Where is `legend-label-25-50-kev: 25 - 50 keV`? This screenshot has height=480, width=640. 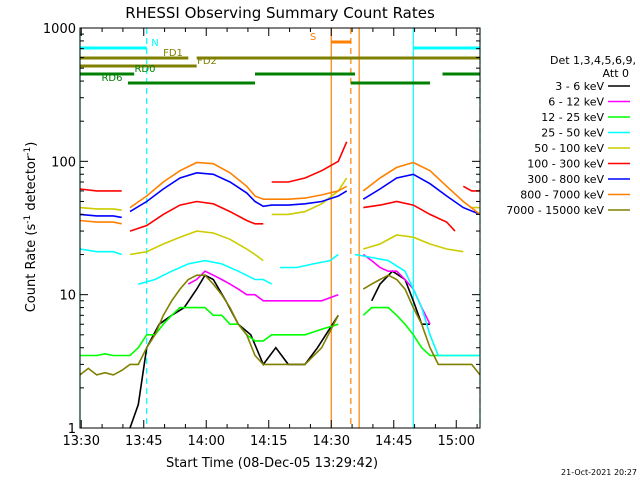
legend-label-25-50-kev: 25 - 50 keV is located at coordinates (572, 133).